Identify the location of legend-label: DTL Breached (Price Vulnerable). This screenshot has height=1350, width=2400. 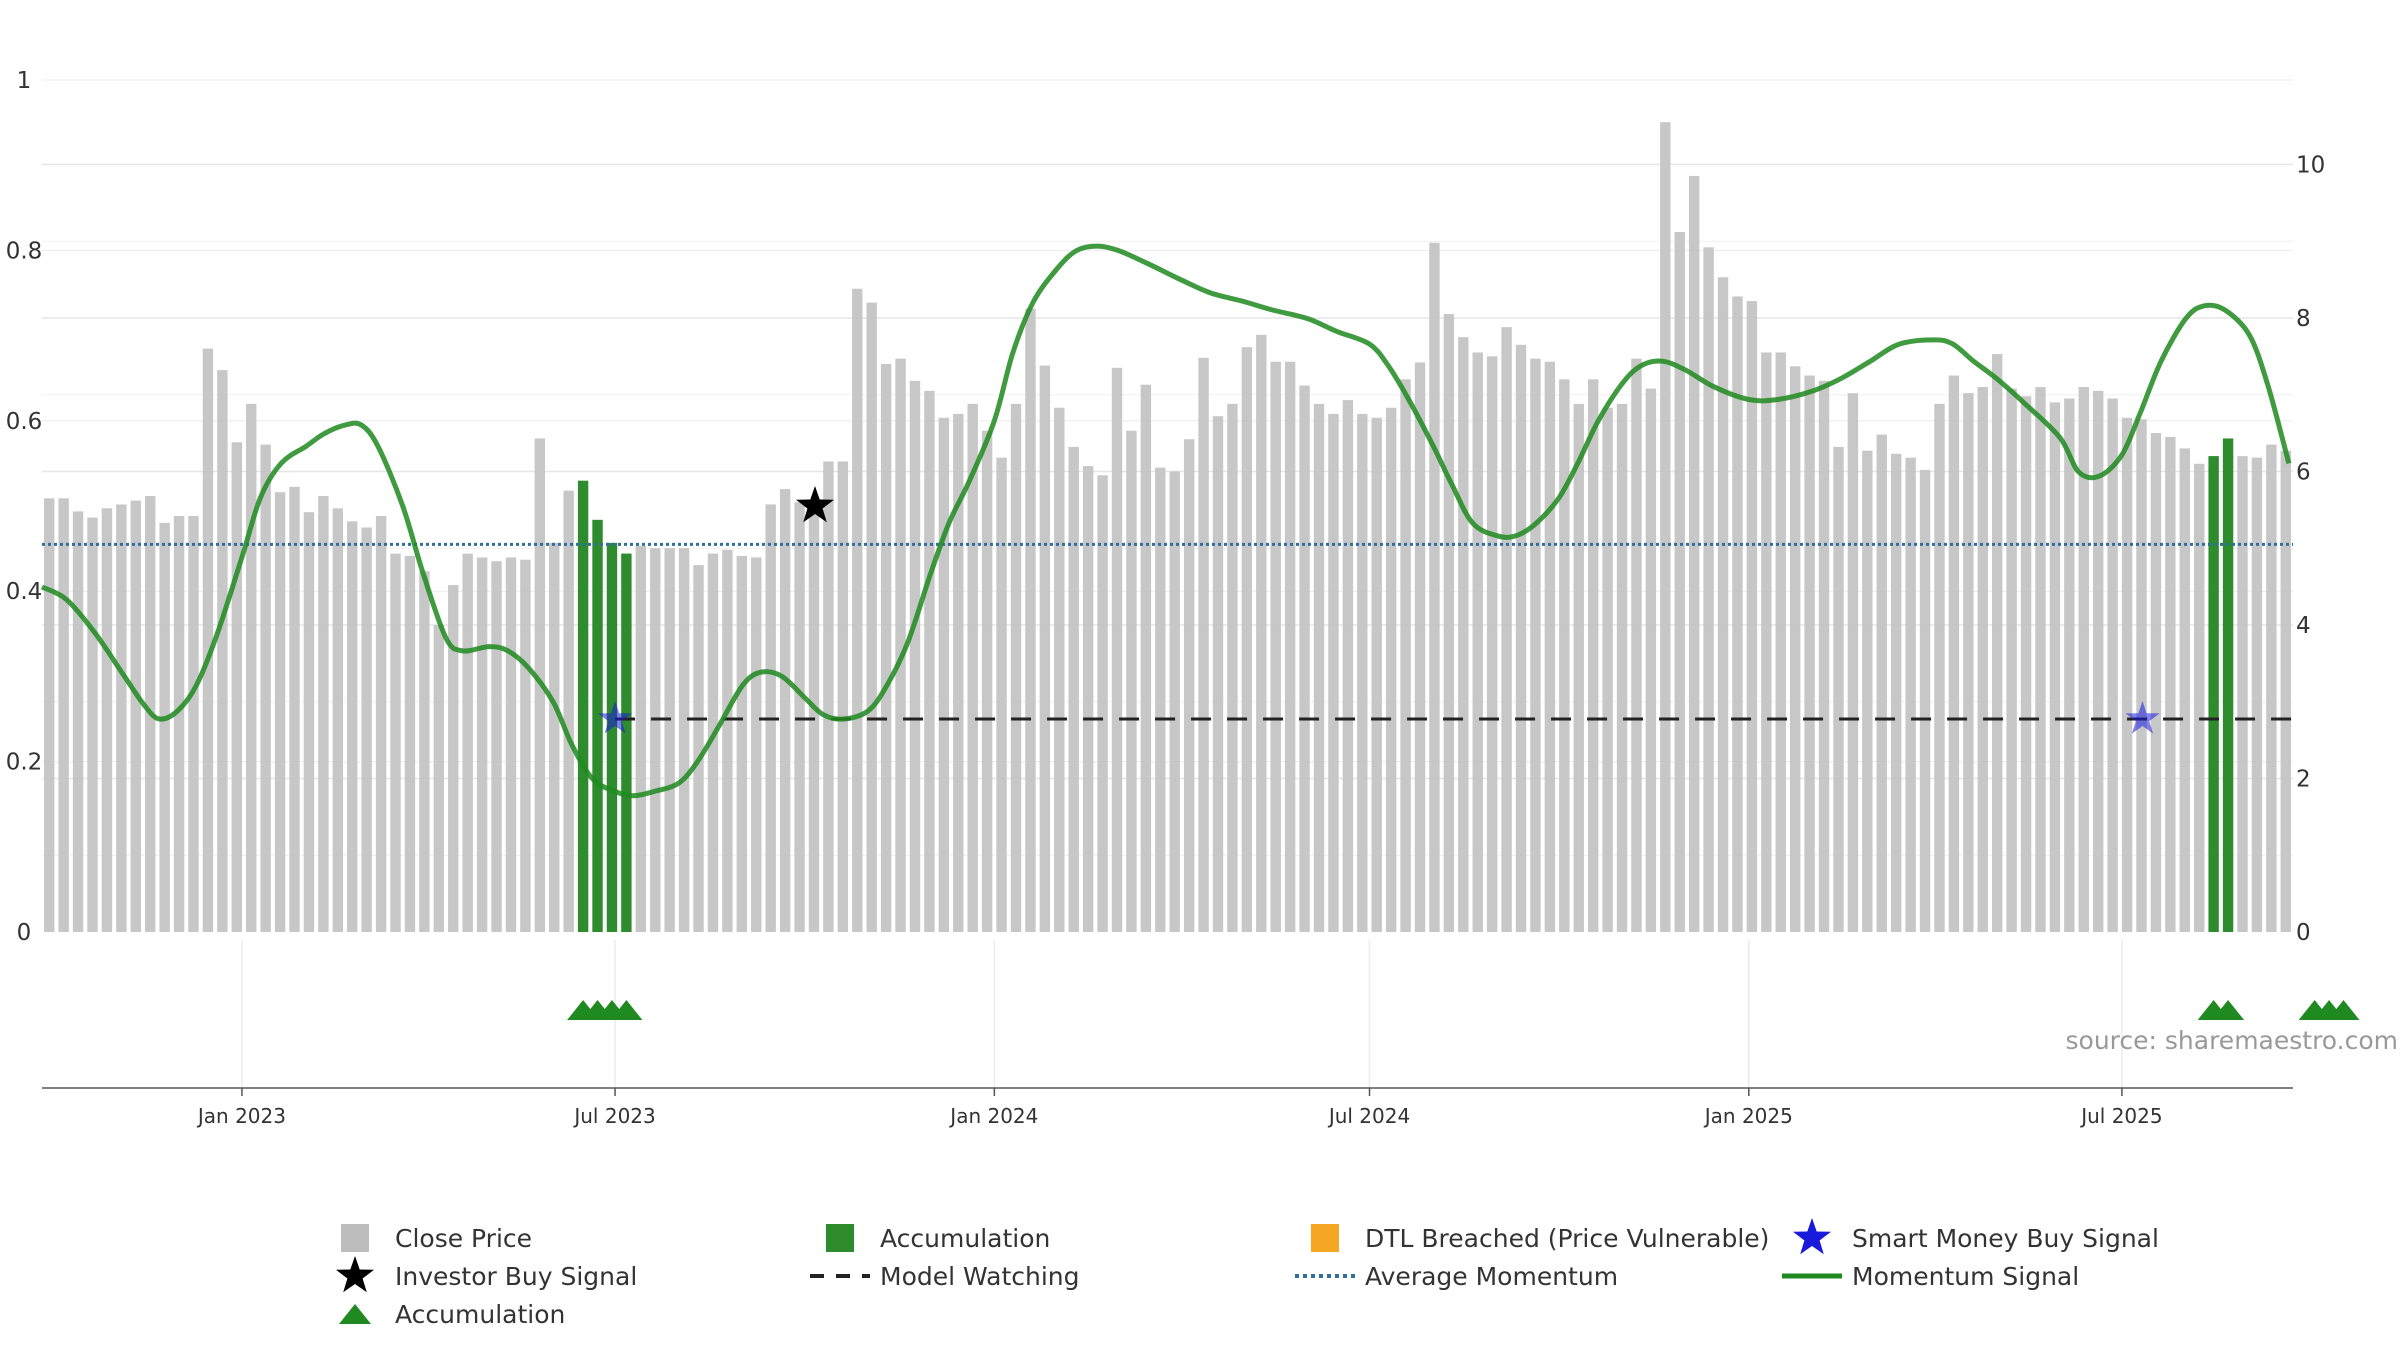
(1567, 1238).